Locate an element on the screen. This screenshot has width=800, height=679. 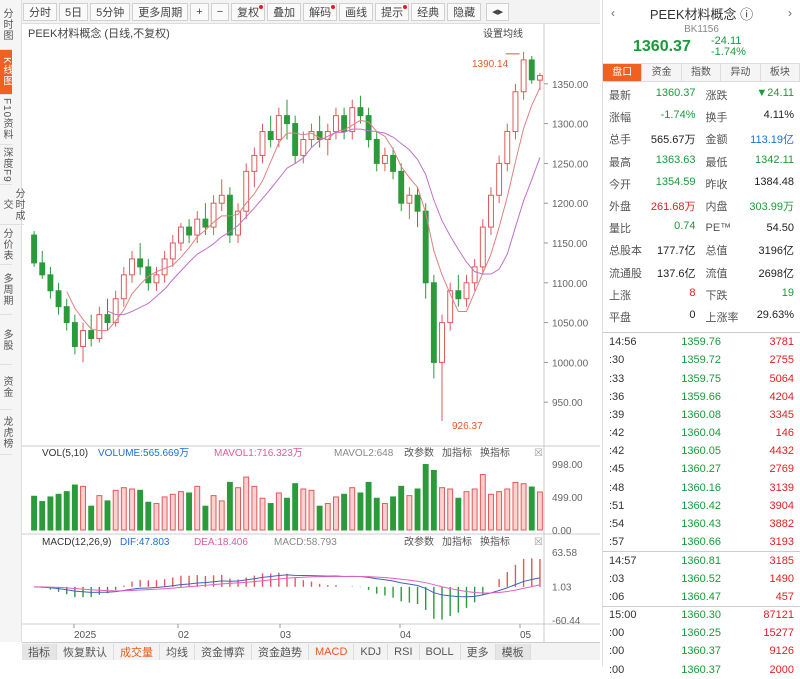
indicator-tab-0: 指标 is located at coordinates (39, 651).